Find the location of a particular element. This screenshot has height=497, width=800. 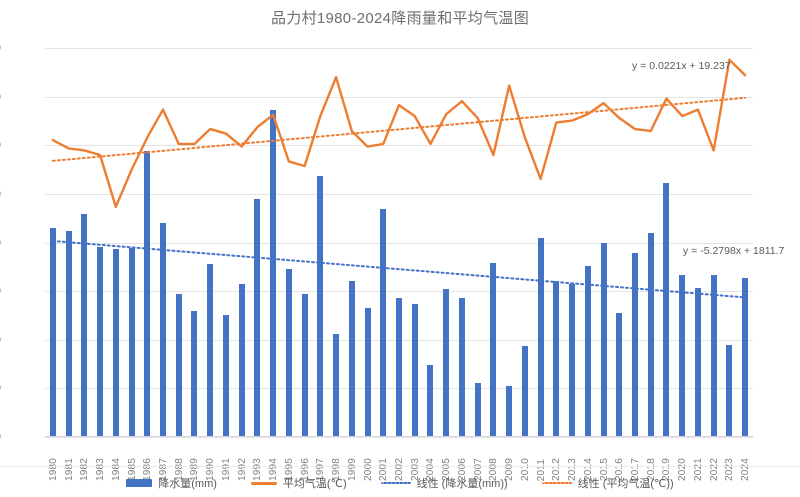

x-axis-line is located at coordinates (399, 436).